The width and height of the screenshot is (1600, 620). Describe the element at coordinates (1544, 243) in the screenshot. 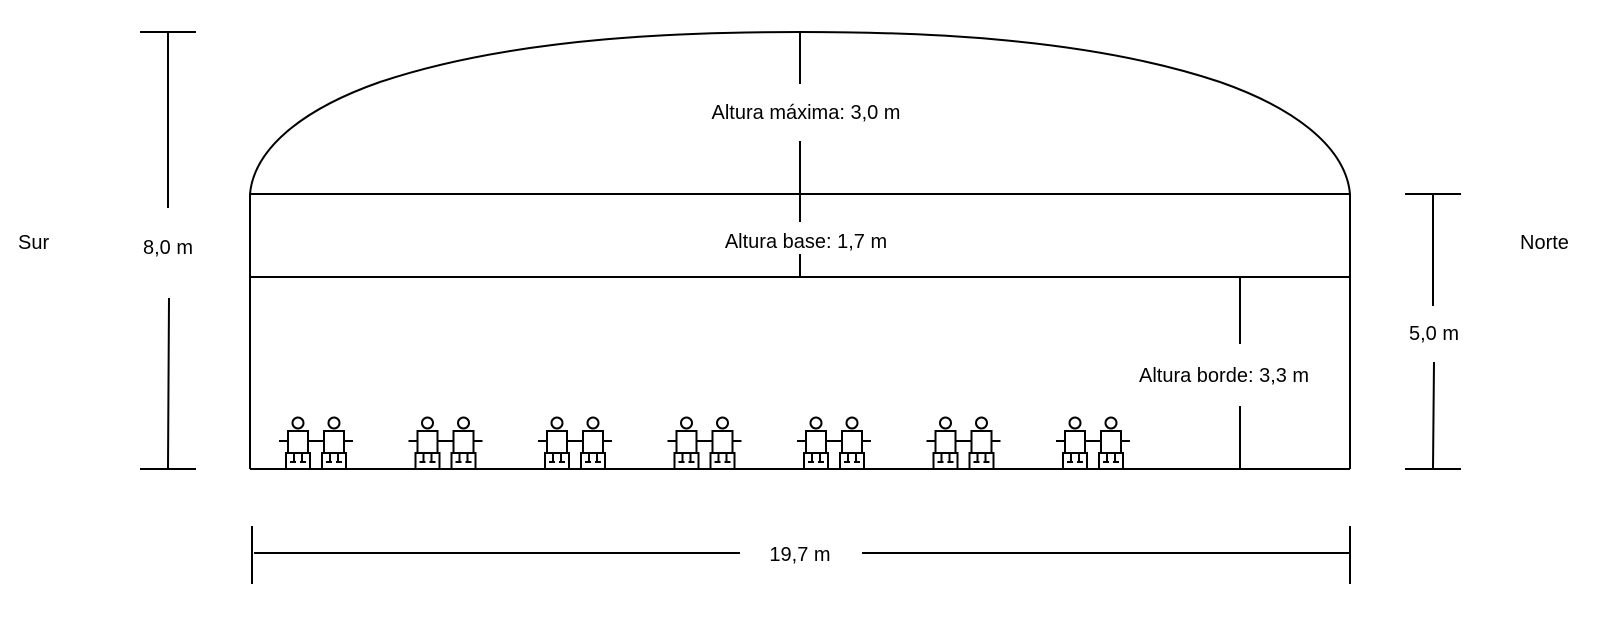

I see `north-label: Norte` at that location.